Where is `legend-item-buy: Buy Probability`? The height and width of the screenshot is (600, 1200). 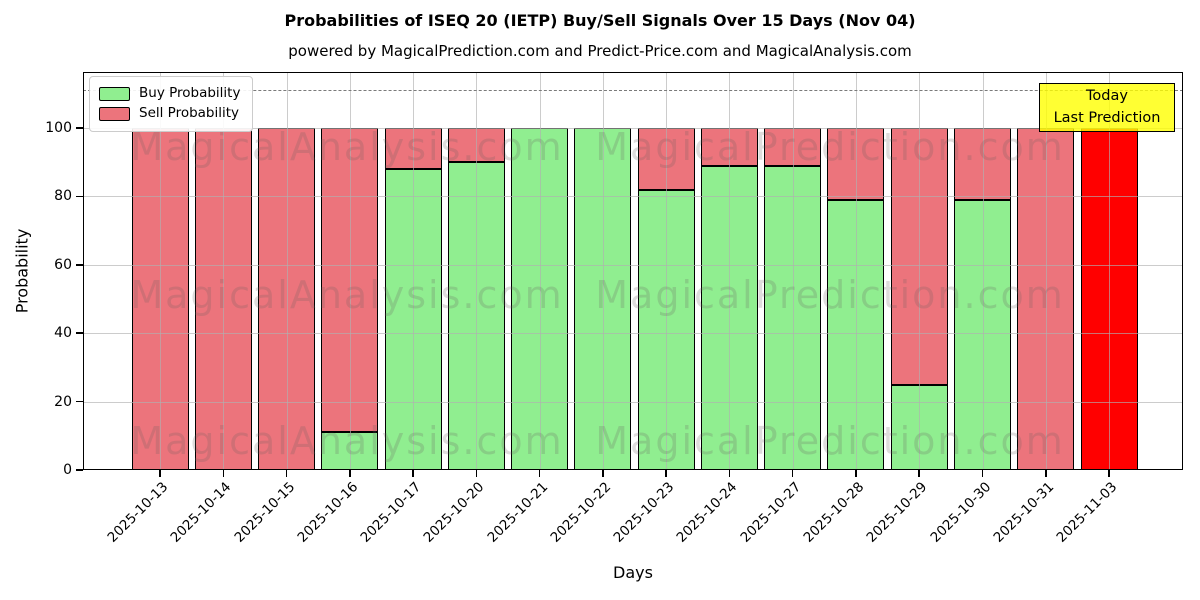
legend-item-buy: Buy Probability is located at coordinates (169, 94).